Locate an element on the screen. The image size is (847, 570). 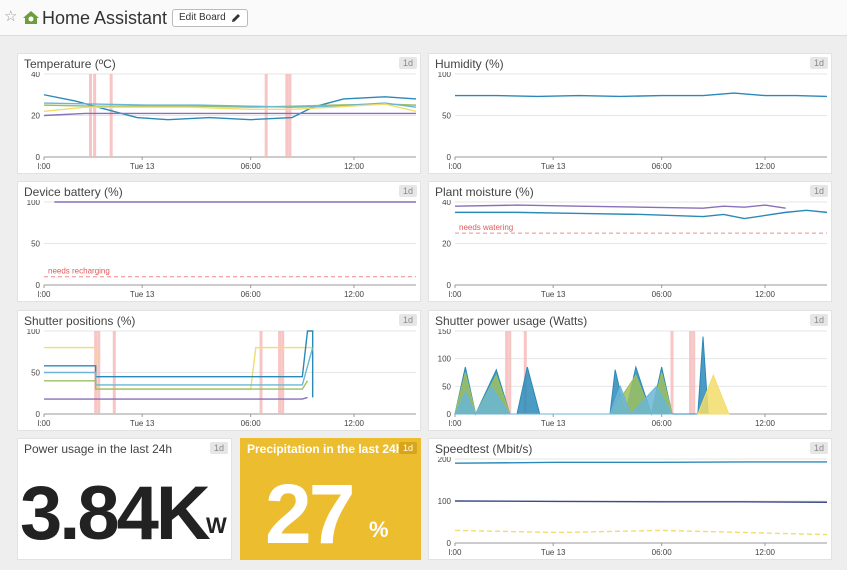
edit-board-label: Edit Board is located at coordinates (202, 17).